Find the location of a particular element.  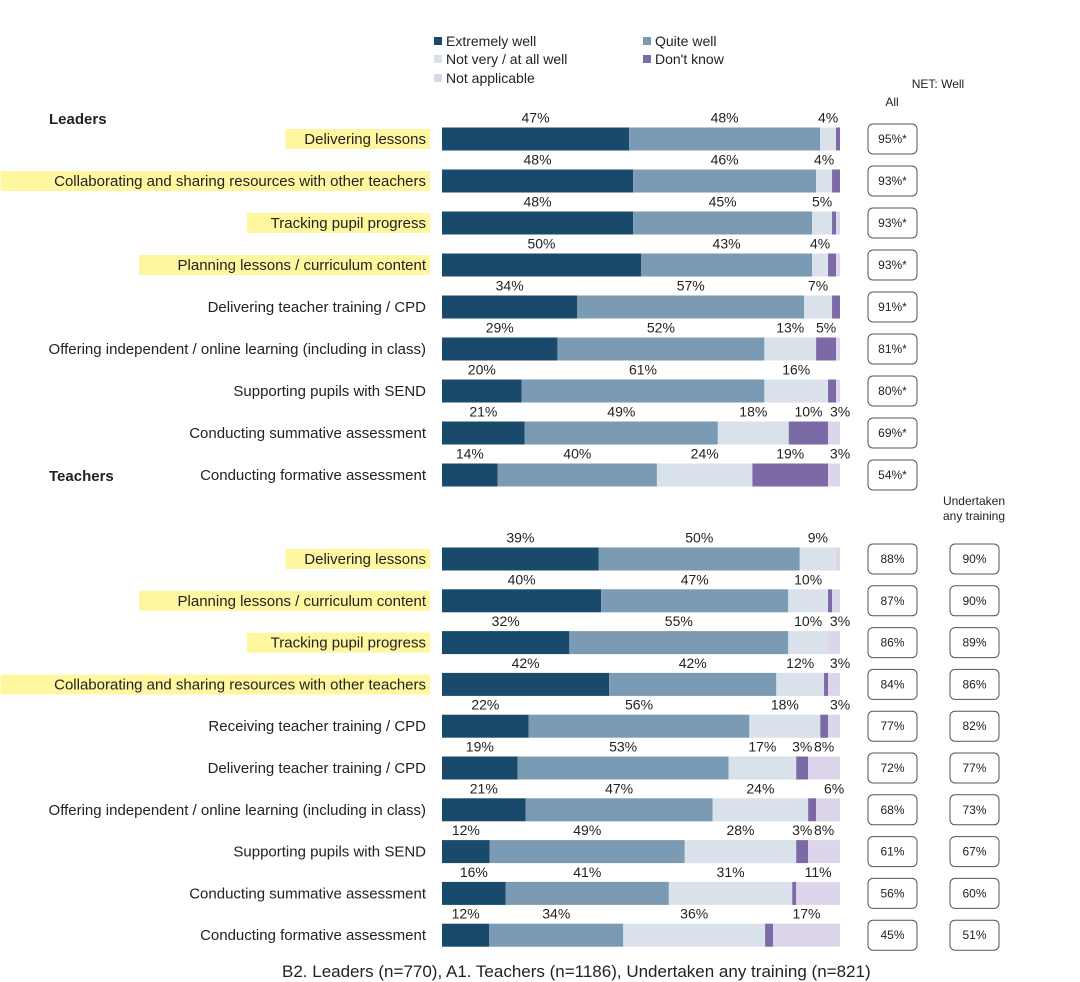

net-value: 72% is located at coordinates (892, 768).